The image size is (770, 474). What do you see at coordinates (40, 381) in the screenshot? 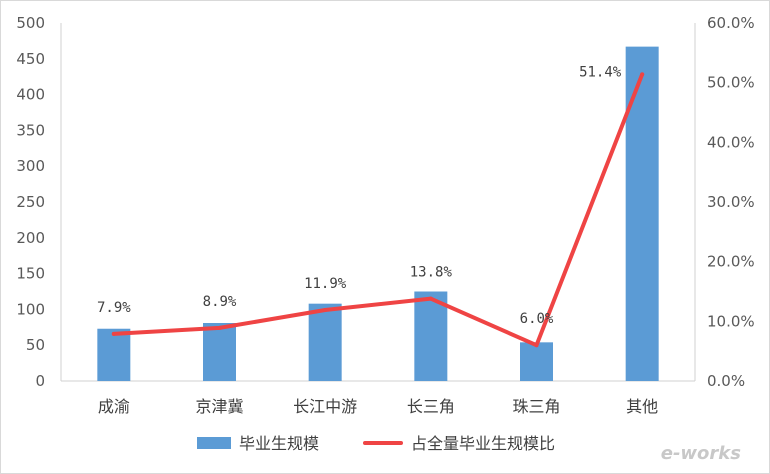
I see `y-left-tick-label: 0` at bounding box center [40, 381].